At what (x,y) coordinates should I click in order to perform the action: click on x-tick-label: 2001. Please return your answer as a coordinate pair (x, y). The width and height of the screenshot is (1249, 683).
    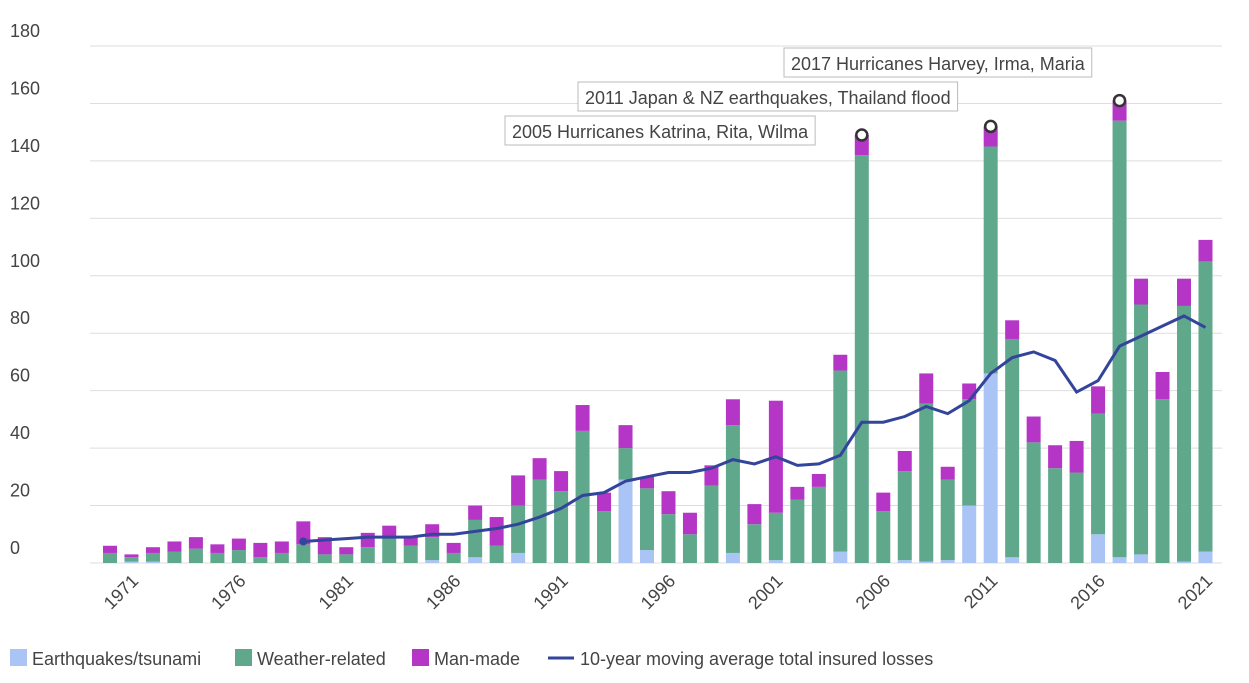
    Looking at the image, I should click on (765, 592).